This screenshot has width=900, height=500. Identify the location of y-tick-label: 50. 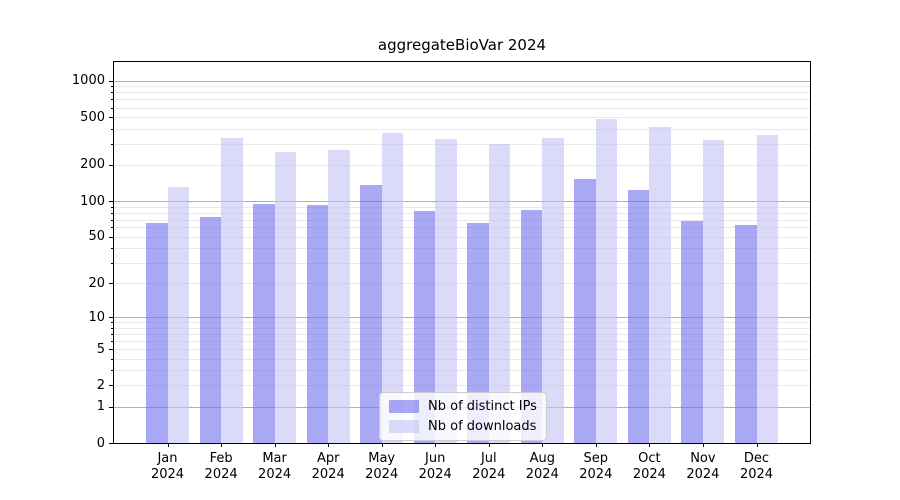
(96, 237).